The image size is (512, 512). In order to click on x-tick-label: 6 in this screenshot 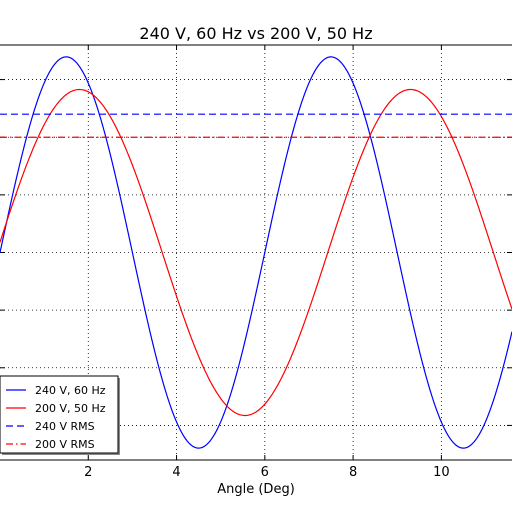, I will do `click(265, 472)`.